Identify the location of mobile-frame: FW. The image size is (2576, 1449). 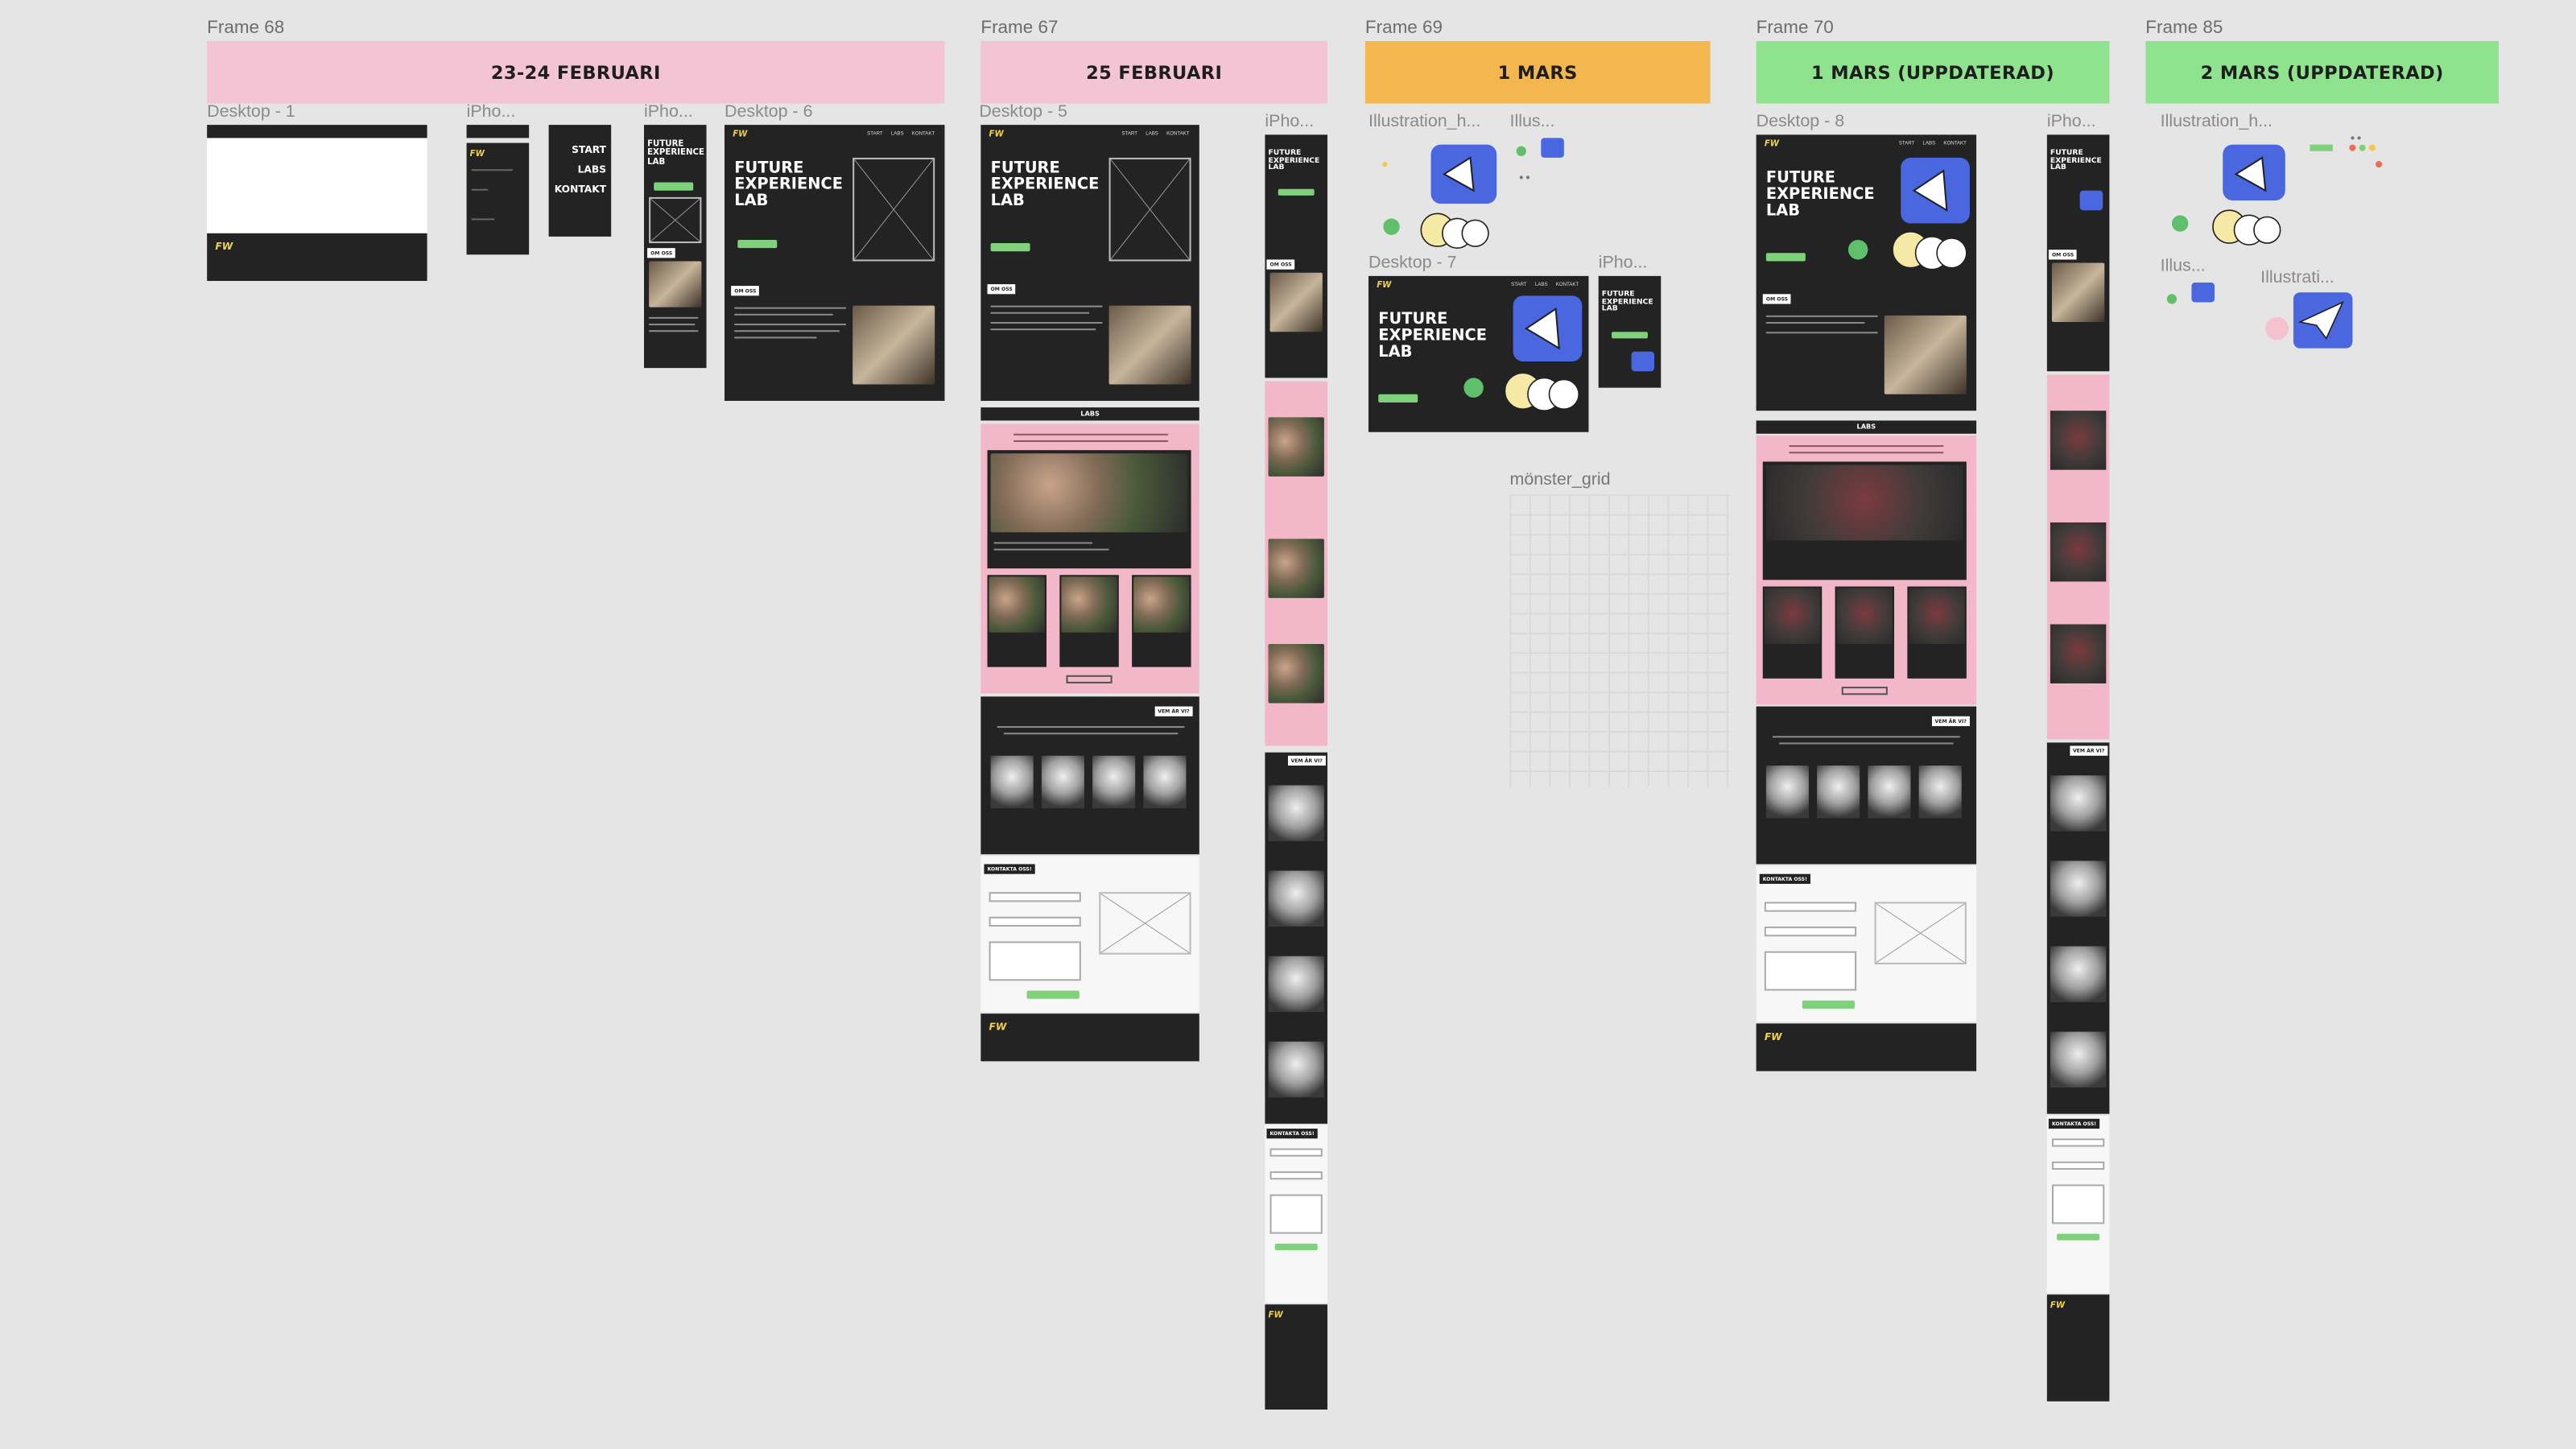
(498, 198).